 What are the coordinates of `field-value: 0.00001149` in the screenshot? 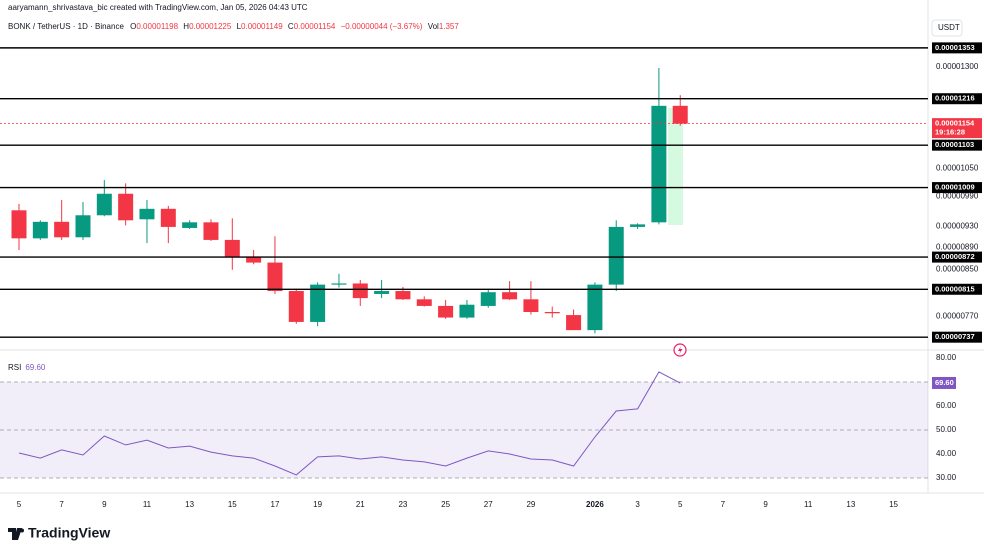 It's located at (262, 26).